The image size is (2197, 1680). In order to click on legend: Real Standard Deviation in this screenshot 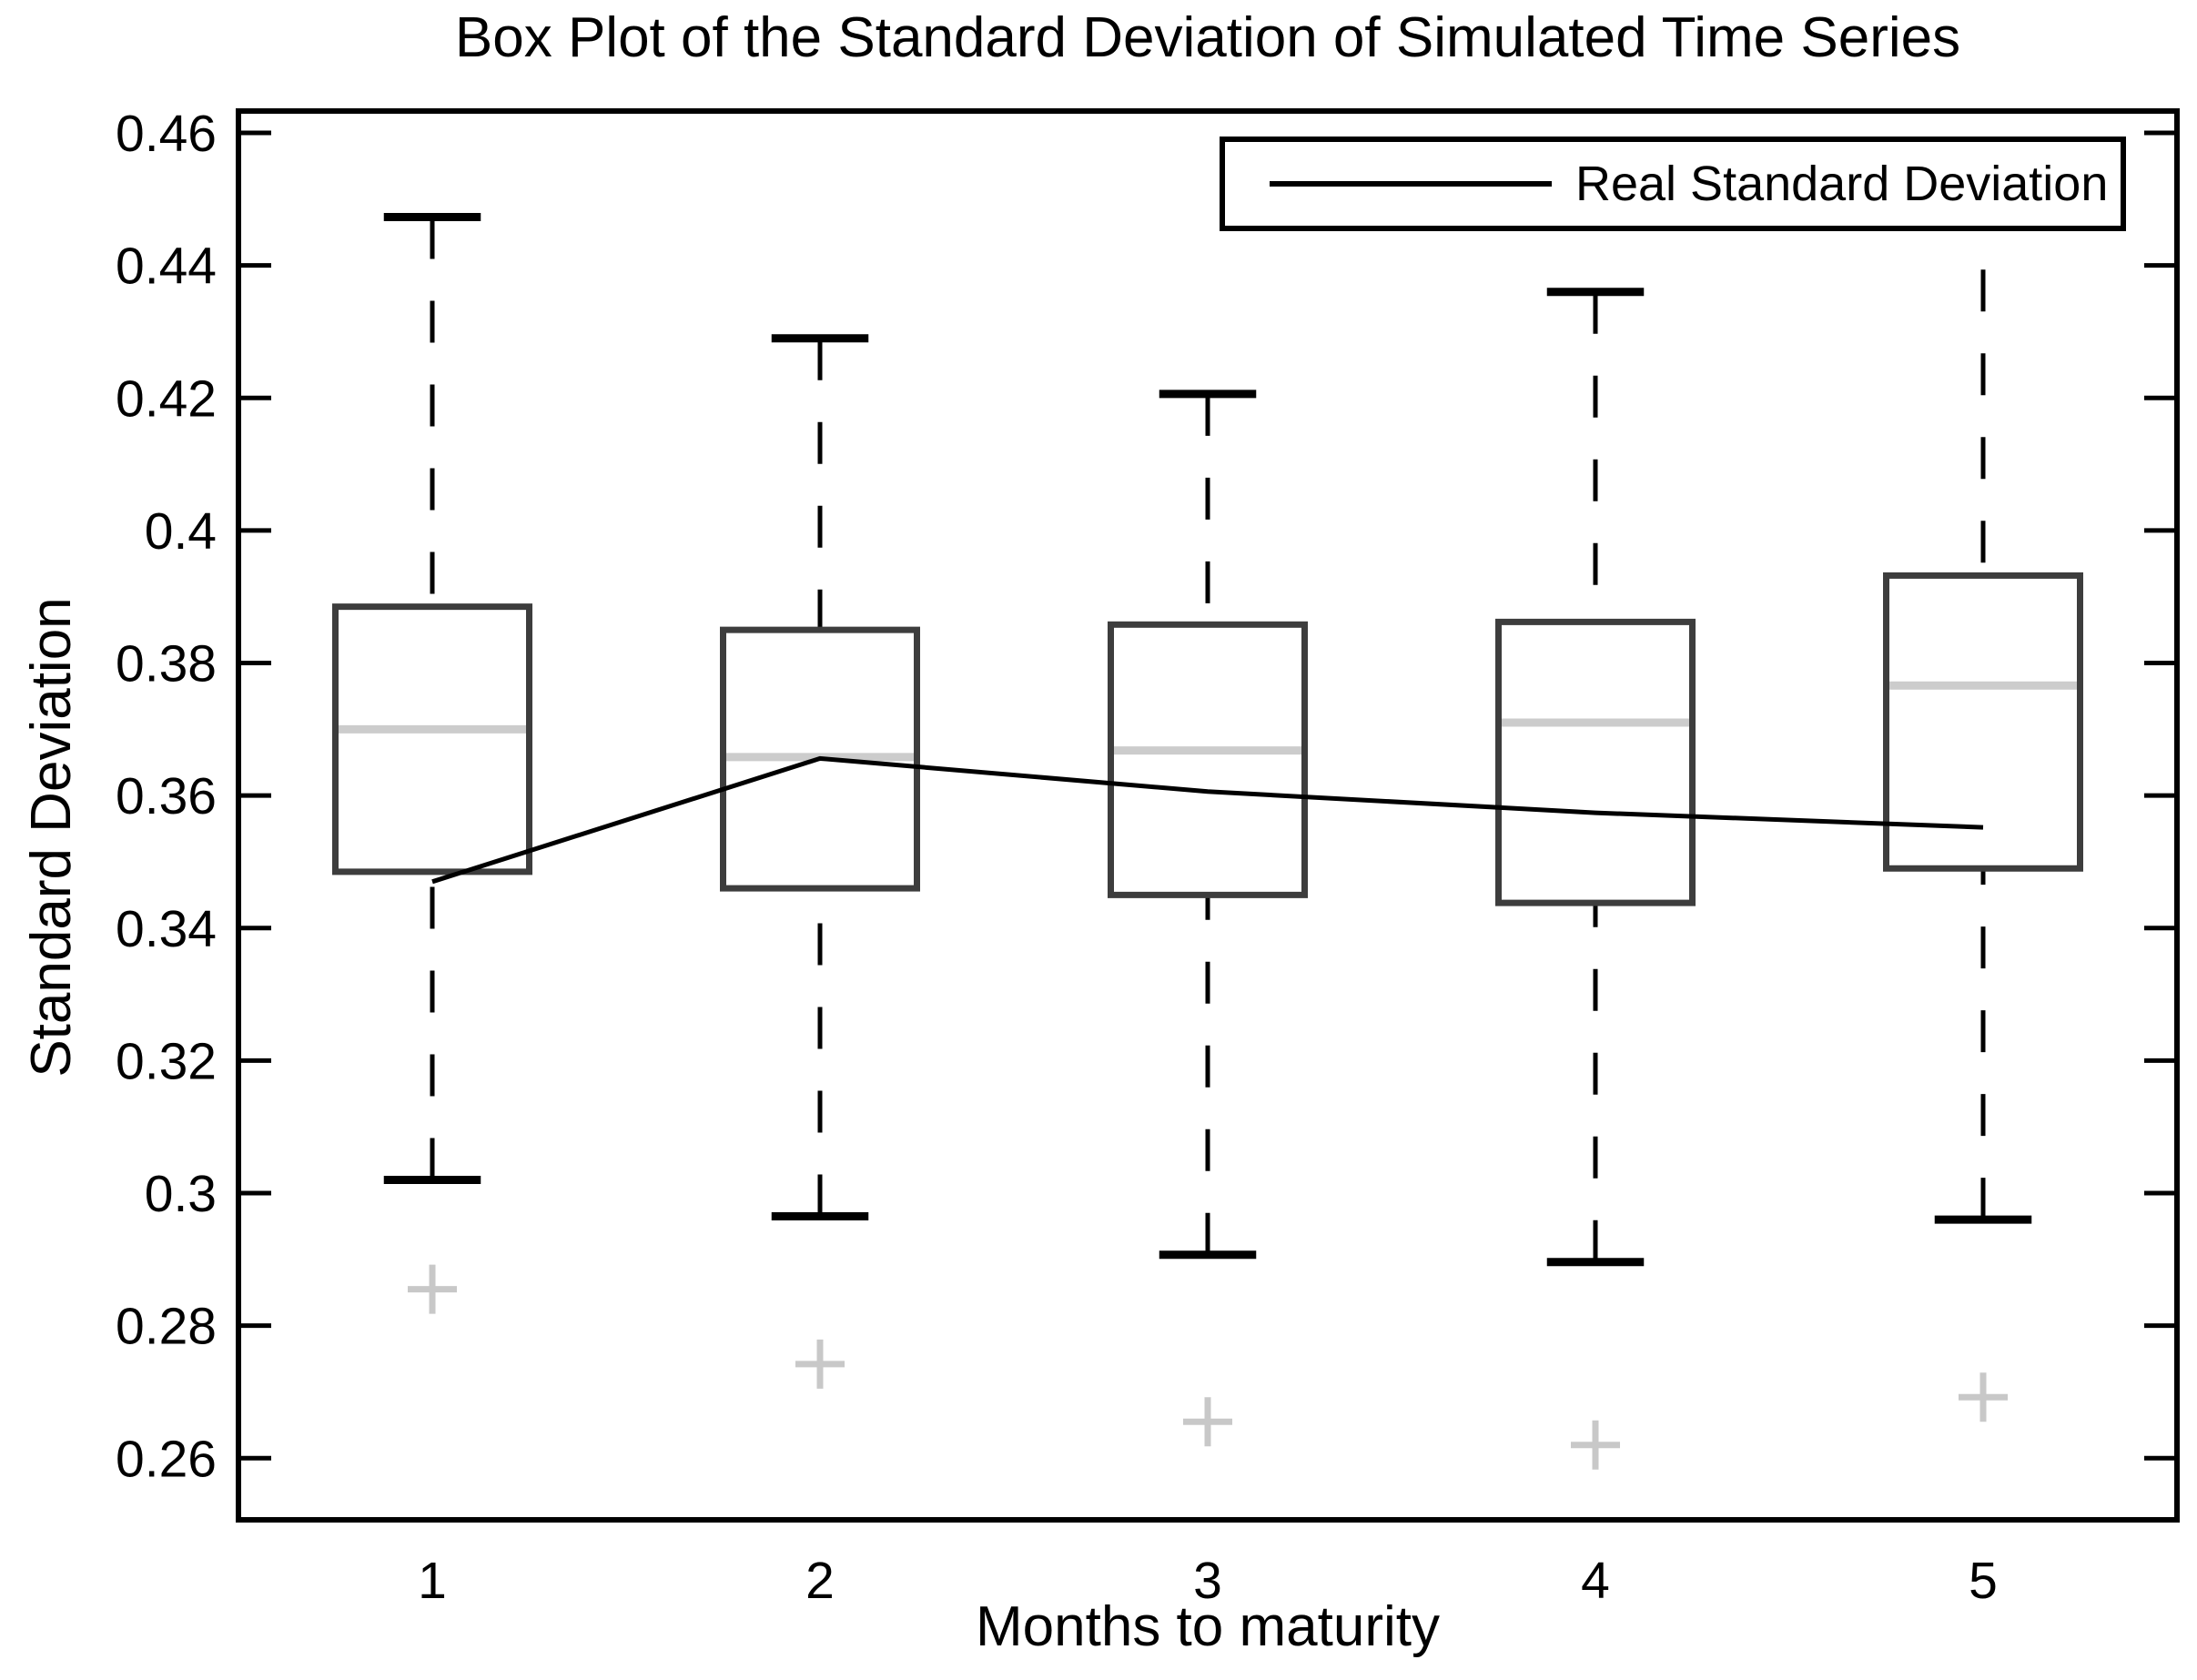, I will do `click(1673, 184)`.